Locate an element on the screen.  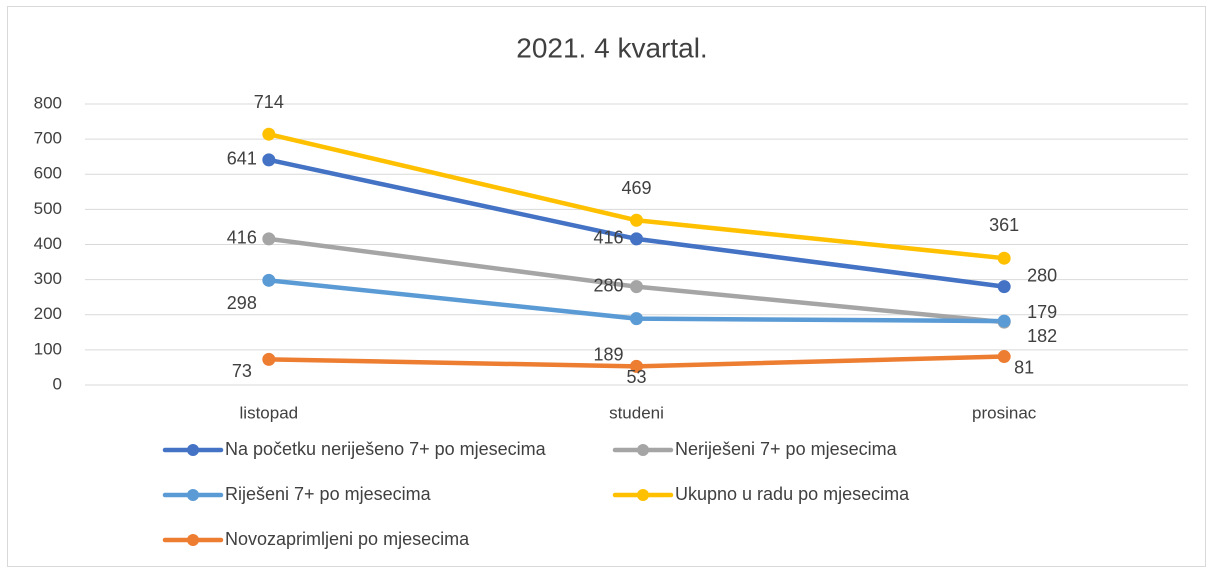
data-label: 81 is located at coordinates (1024, 367).